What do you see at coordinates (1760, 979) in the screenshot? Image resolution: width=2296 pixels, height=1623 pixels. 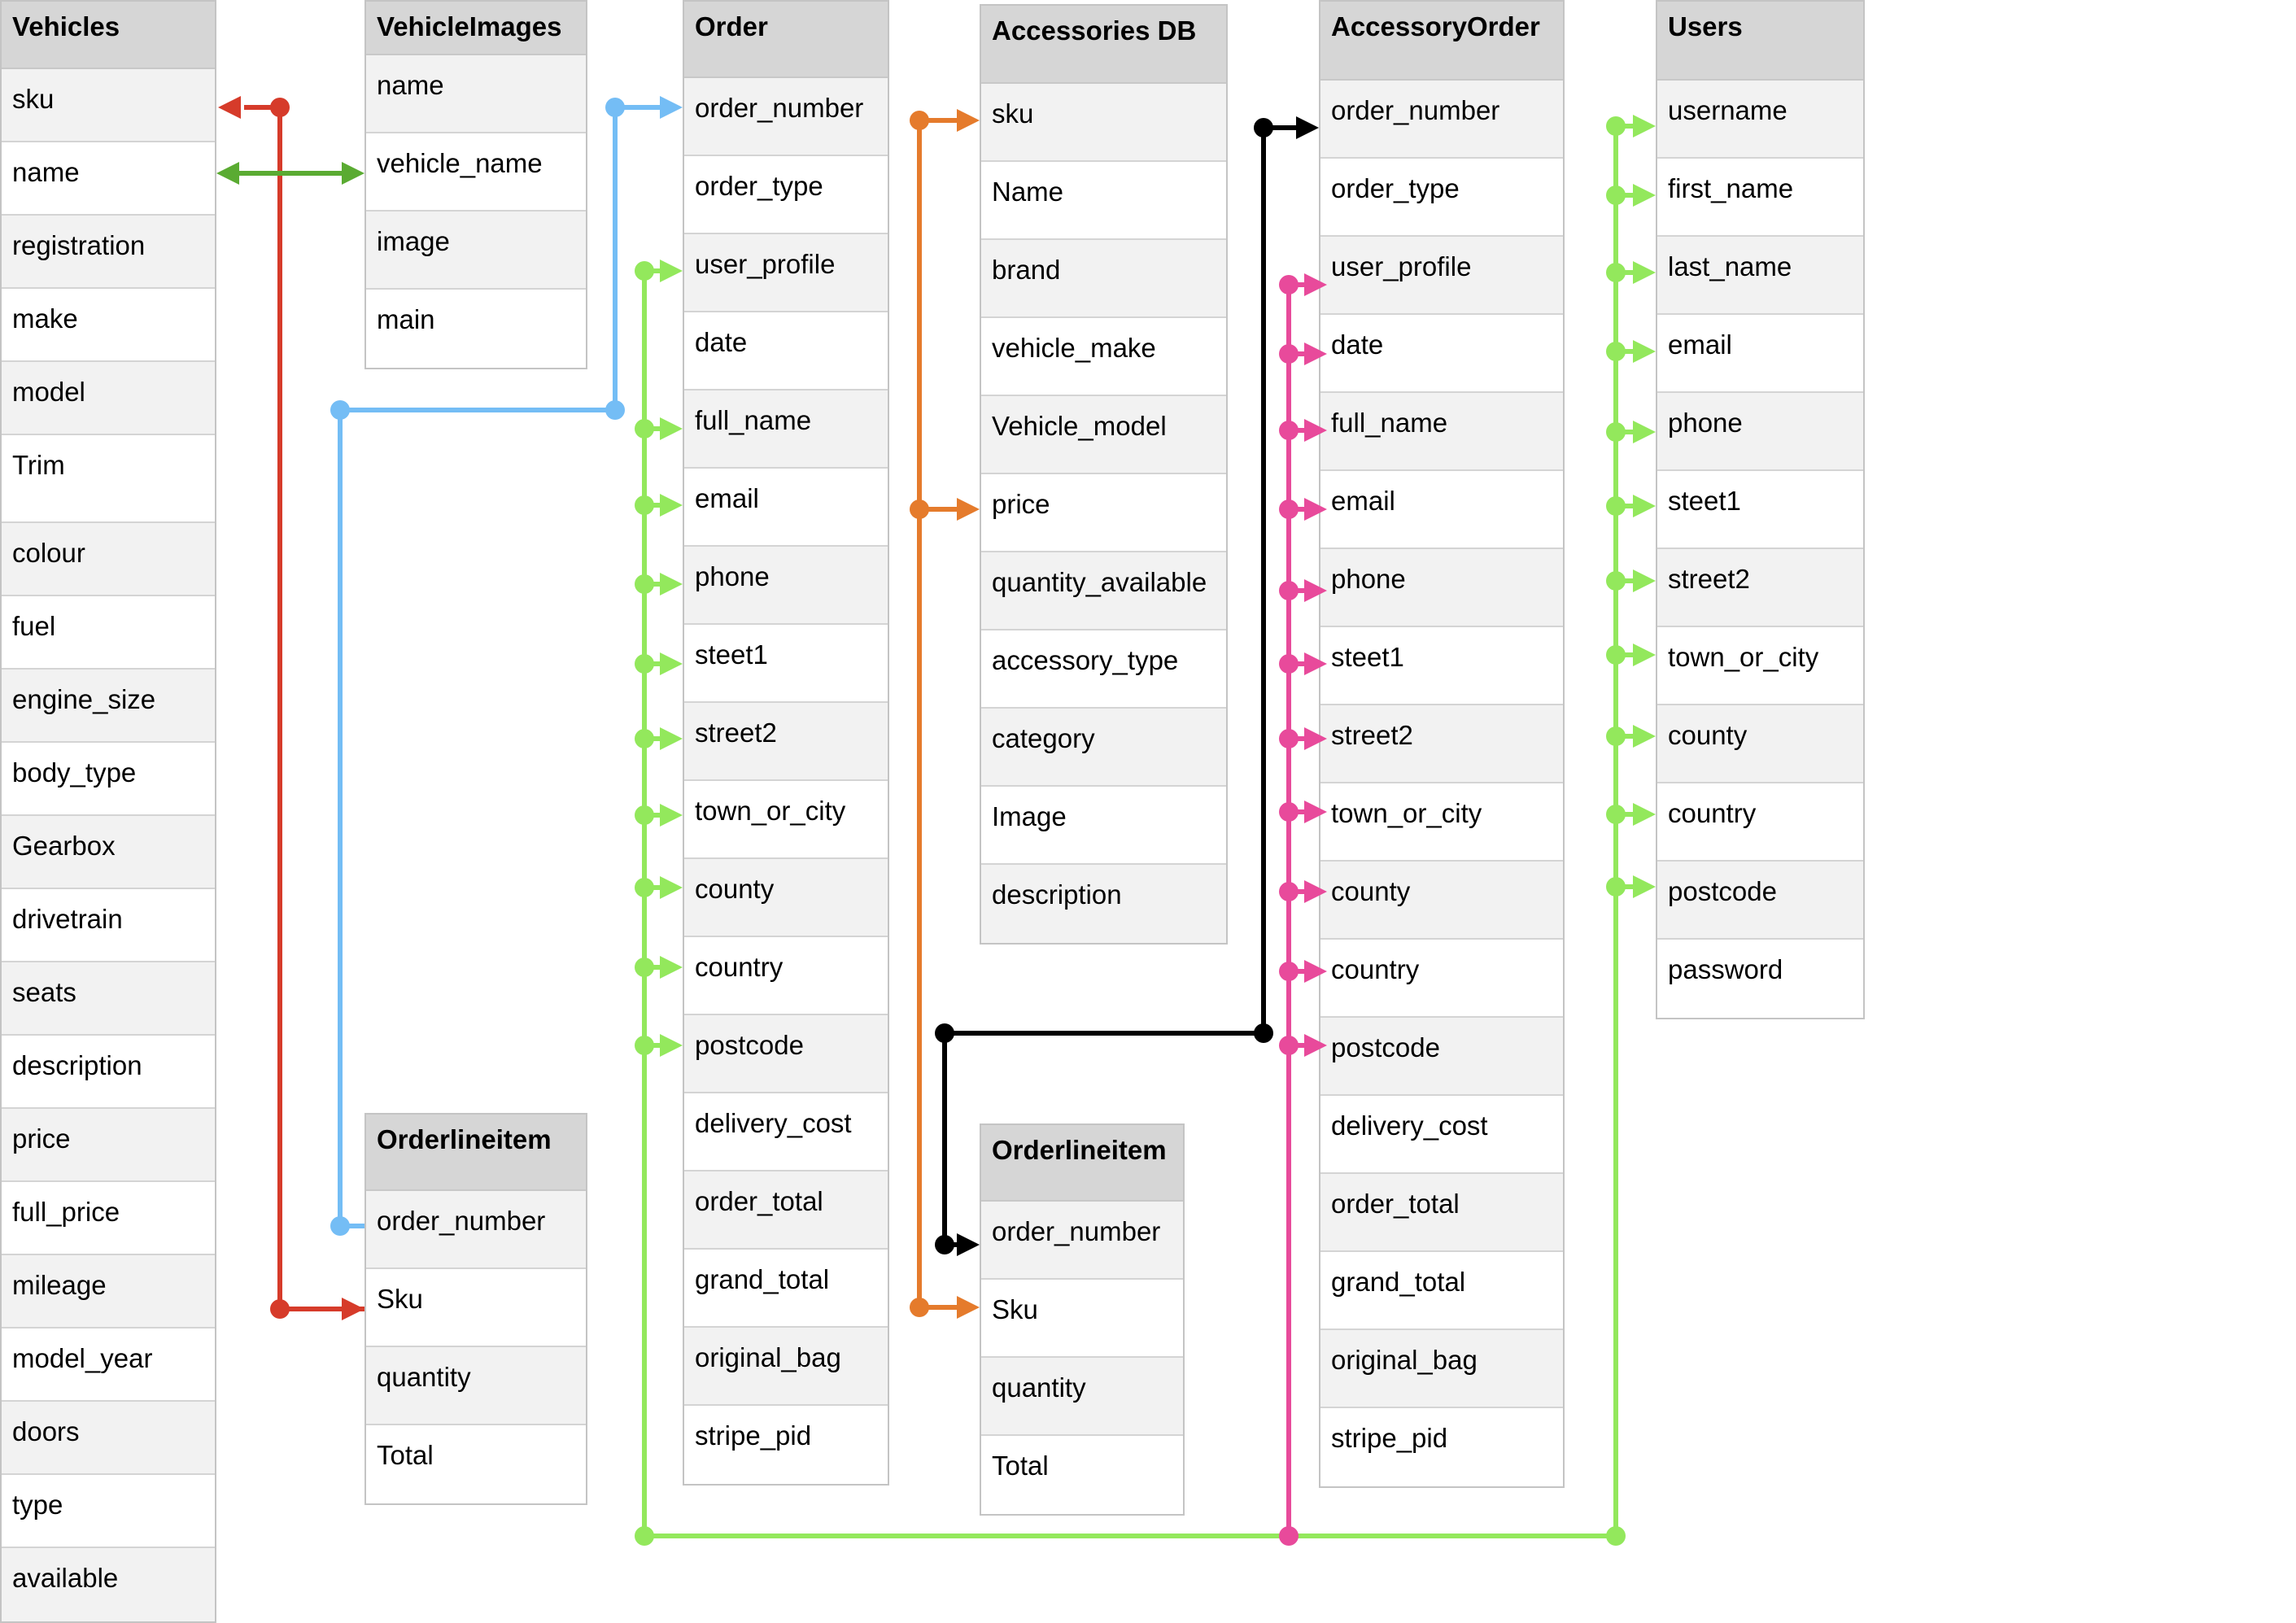 I see `field-row: password` at bounding box center [1760, 979].